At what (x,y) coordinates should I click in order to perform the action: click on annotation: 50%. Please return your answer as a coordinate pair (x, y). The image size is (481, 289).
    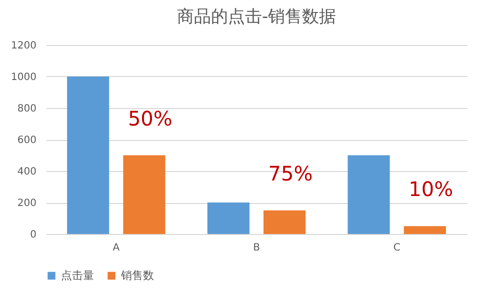
    Looking at the image, I should click on (150, 118).